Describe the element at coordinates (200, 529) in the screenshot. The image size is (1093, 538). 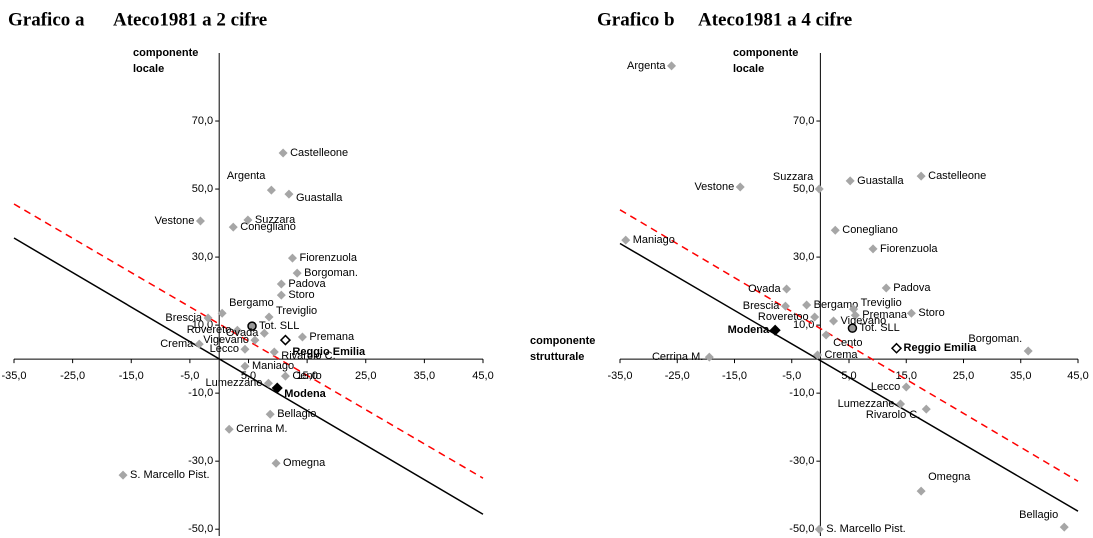
I see `y-tick-label: -50,0` at that location.